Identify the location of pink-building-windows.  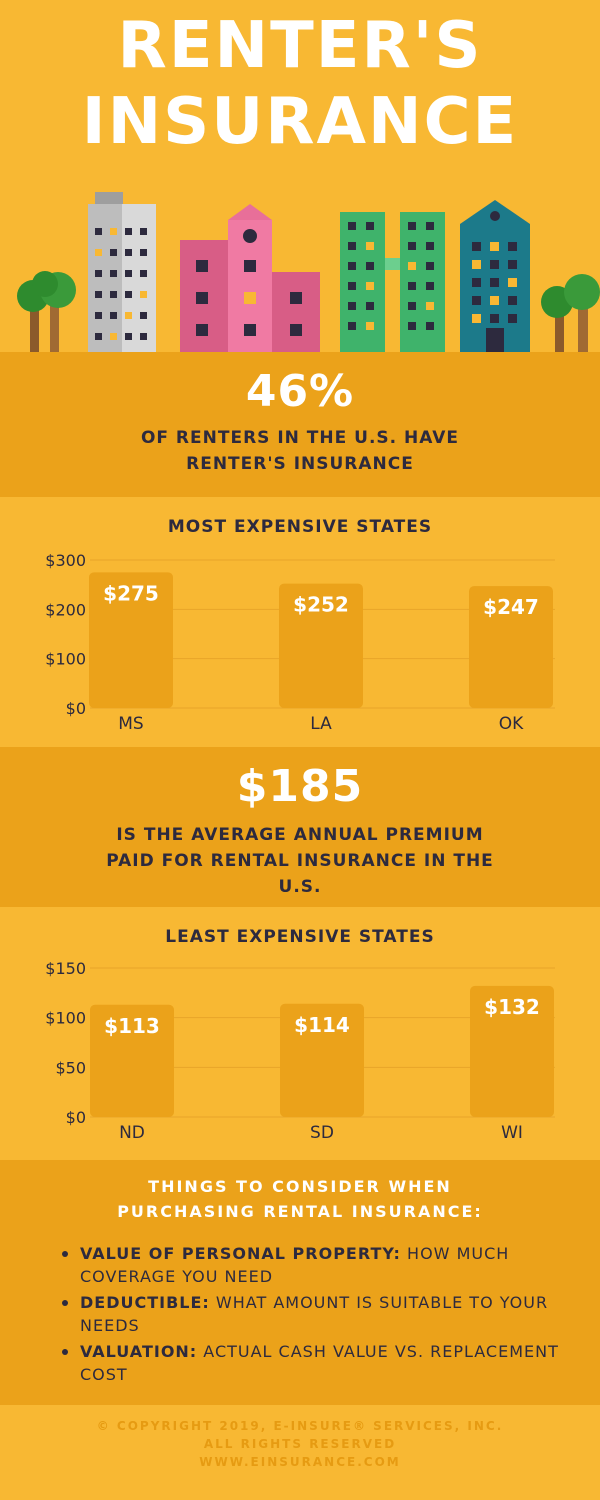
(249, 298).